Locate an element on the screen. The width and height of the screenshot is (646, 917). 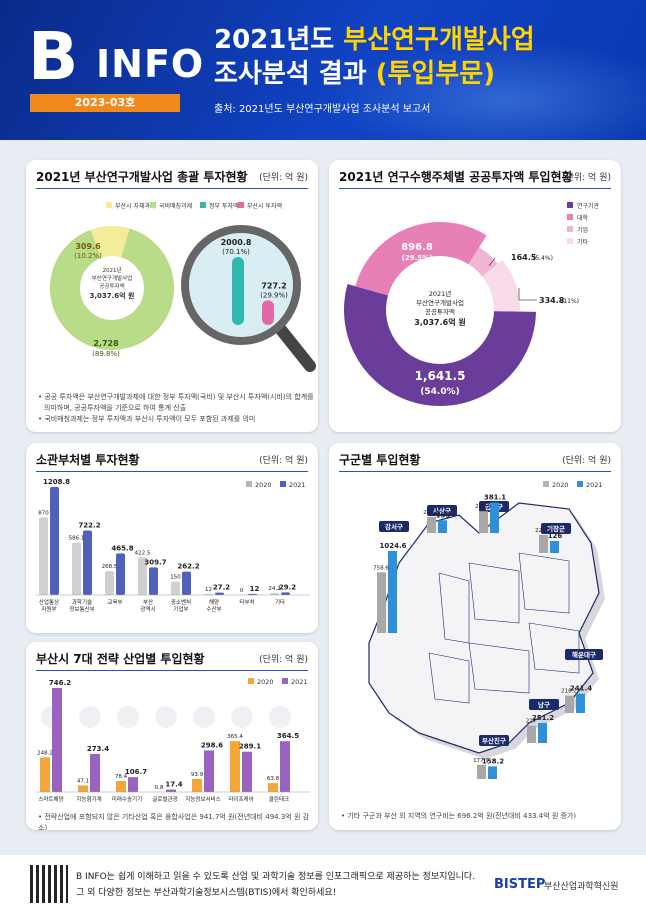
bar-value-label: 47.1 is located at coordinates (83, 781).